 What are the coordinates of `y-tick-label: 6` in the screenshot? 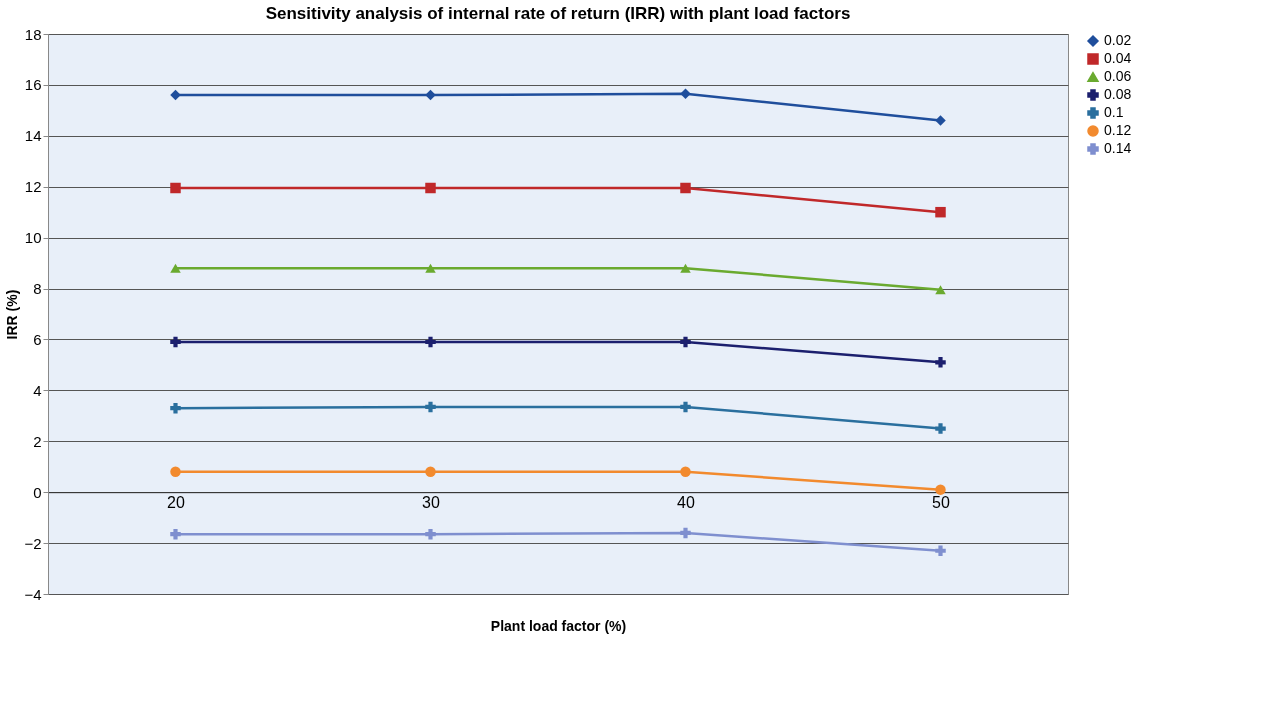 It's located at (37, 339).